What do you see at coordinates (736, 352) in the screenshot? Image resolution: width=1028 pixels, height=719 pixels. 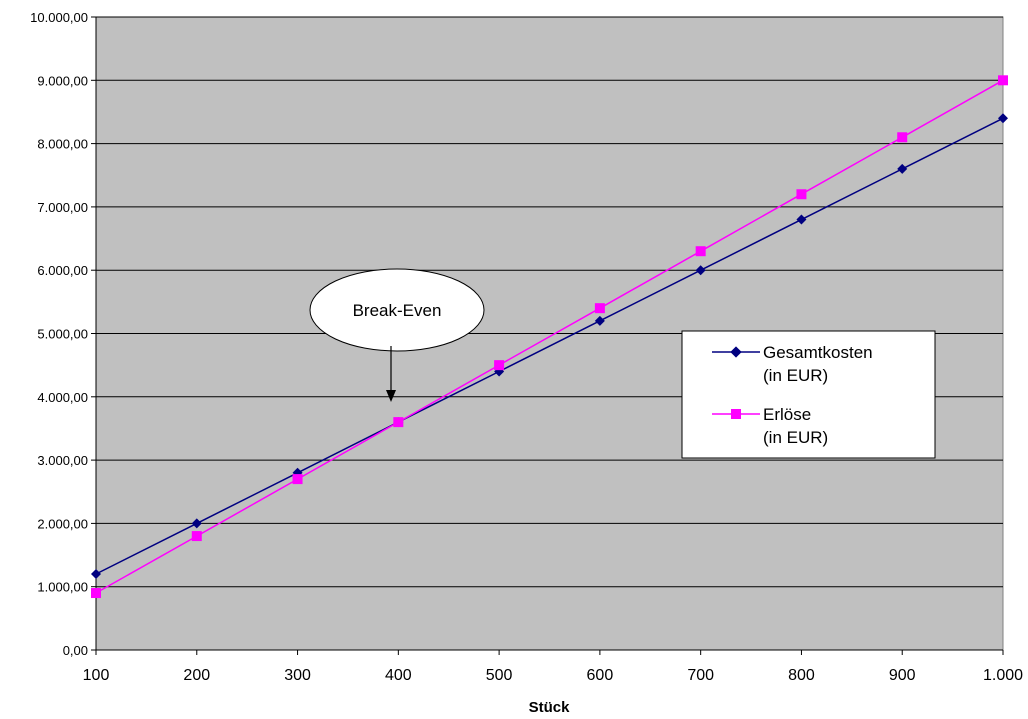 I see `legend-marker-gesamtkosten` at bounding box center [736, 352].